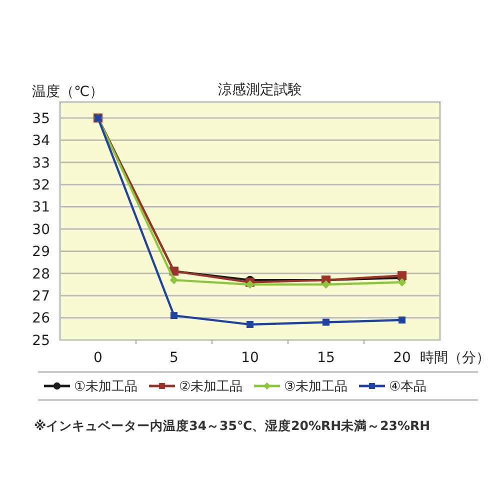  I want to click on x-axis-title: 時間（分）, so click(455, 358).